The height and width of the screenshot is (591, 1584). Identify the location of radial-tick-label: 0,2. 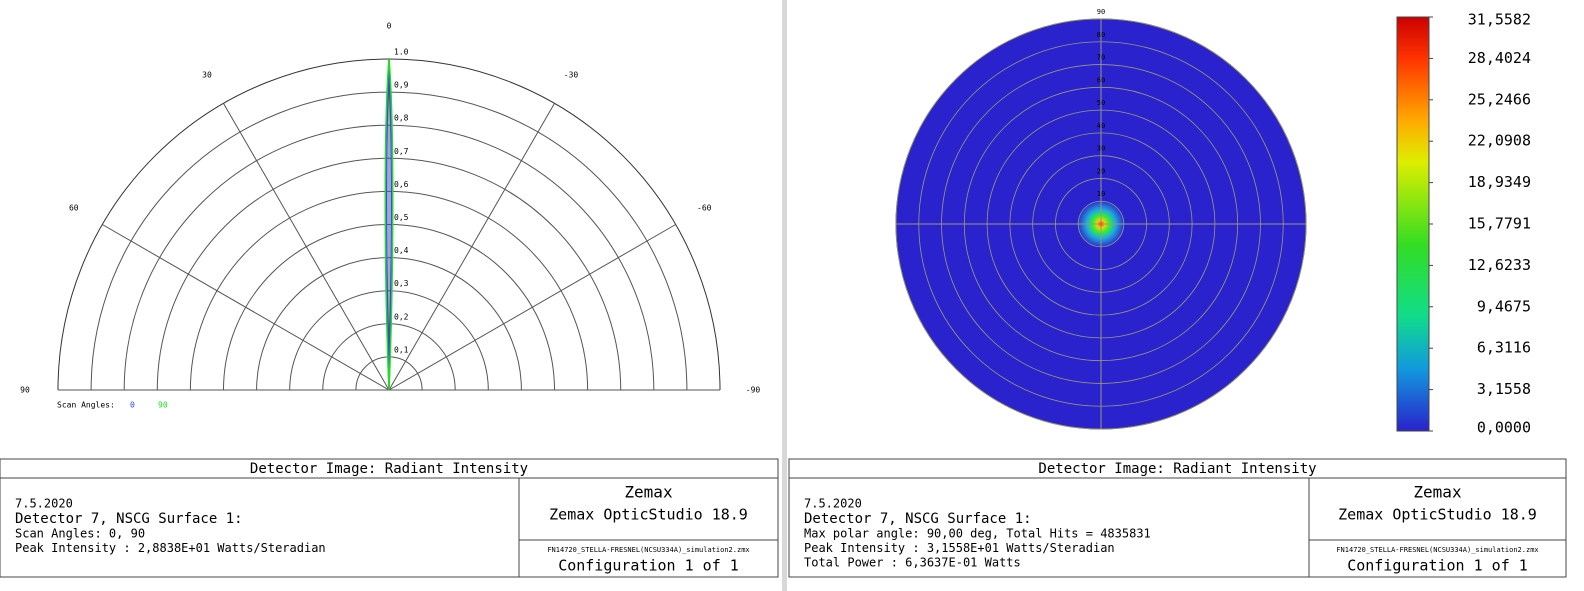
(401, 316).